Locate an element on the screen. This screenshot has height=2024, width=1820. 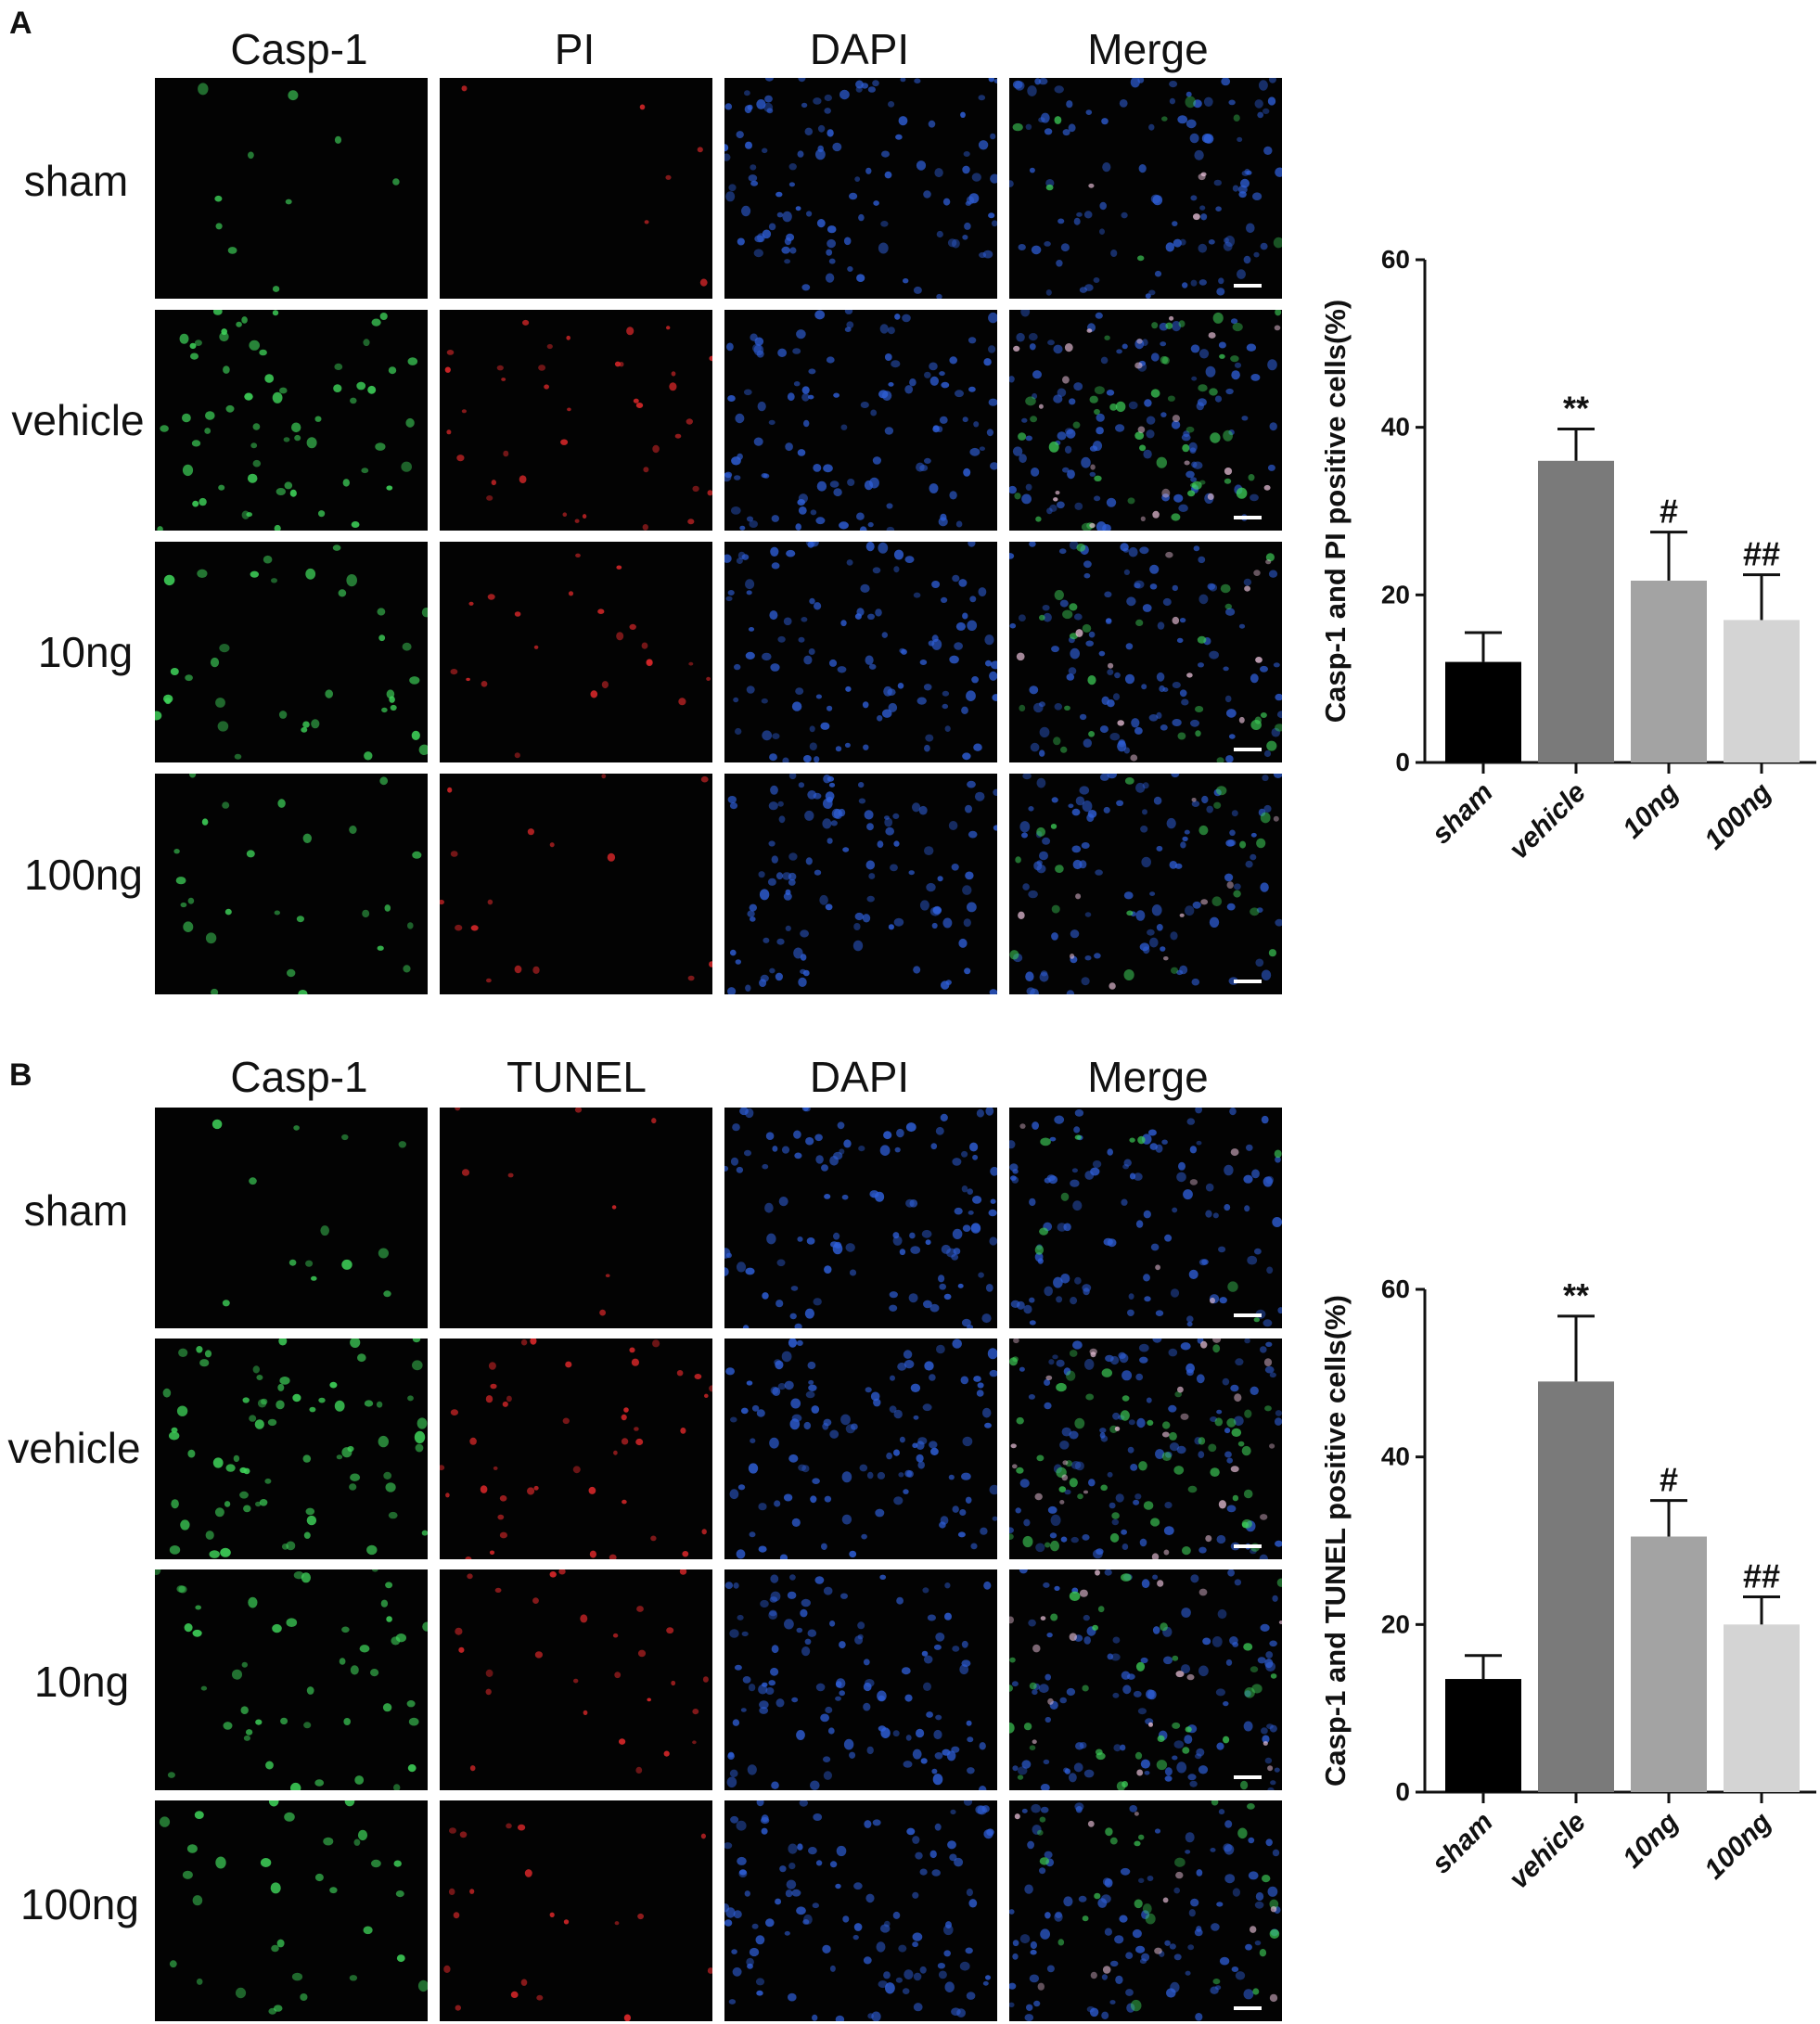
panel-letter-b: B is located at coordinates (20, 1075).